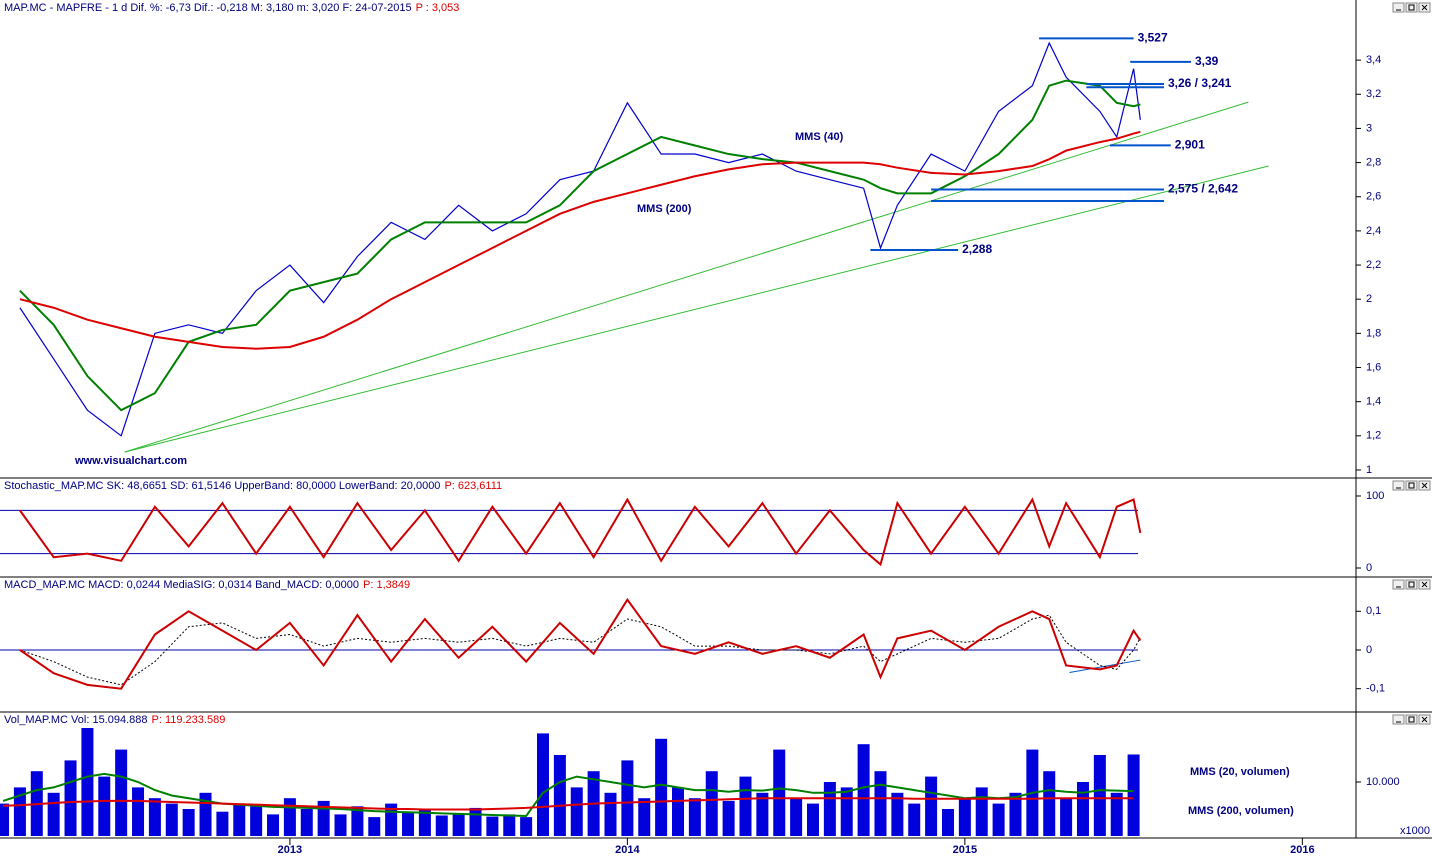 The image size is (1432, 857). I want to click on x-tick-label: 2015, so click(965, 850).